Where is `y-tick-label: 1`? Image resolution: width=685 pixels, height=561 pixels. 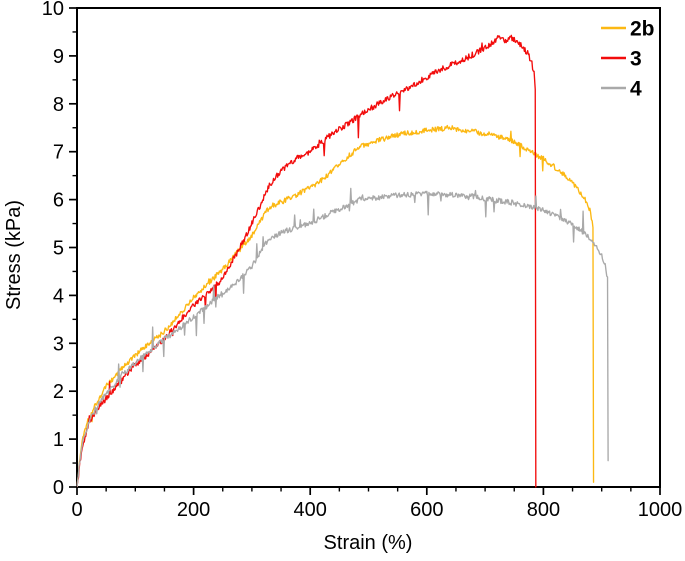 y-tick-label: 1 is located at coordinates (58, 440).